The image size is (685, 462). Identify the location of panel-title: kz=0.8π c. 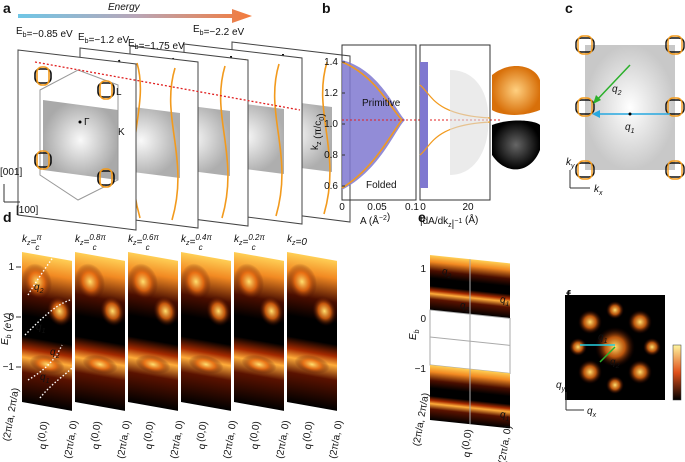
(90, 242).